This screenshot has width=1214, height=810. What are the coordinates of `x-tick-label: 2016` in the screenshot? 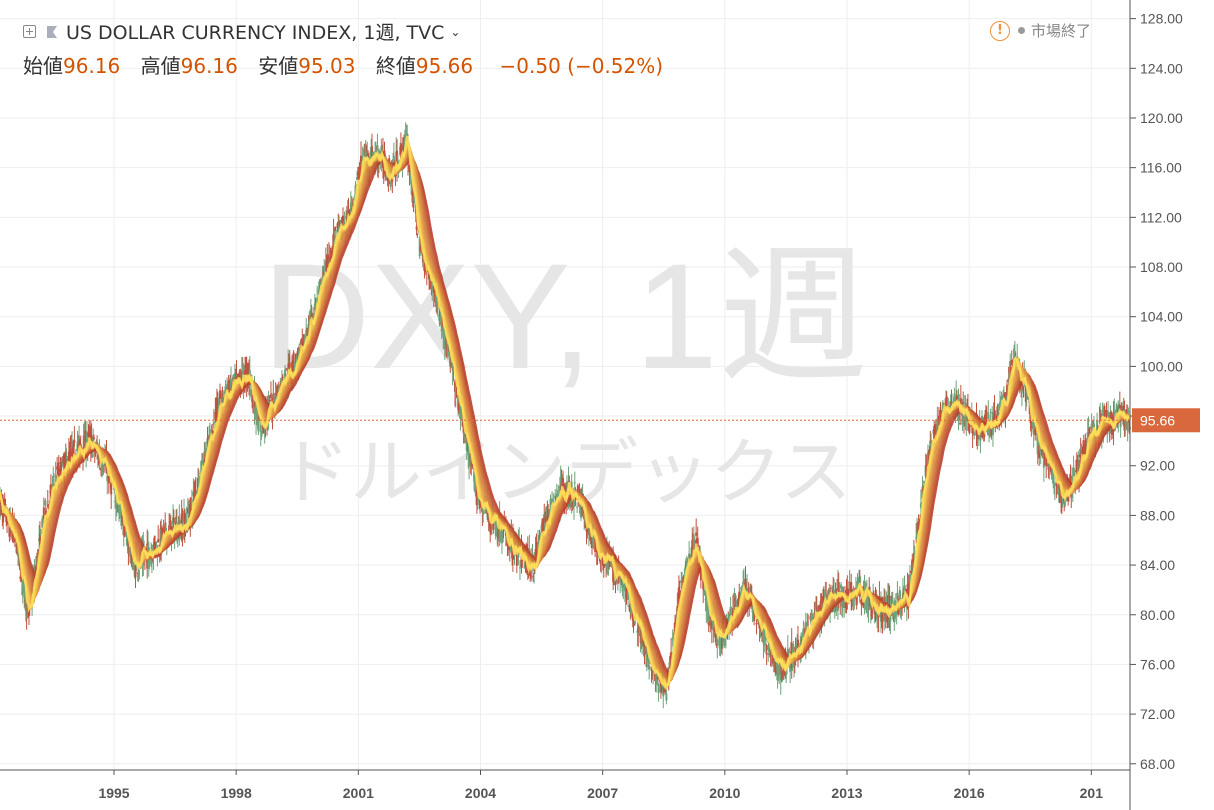 It's located at (969, 793).